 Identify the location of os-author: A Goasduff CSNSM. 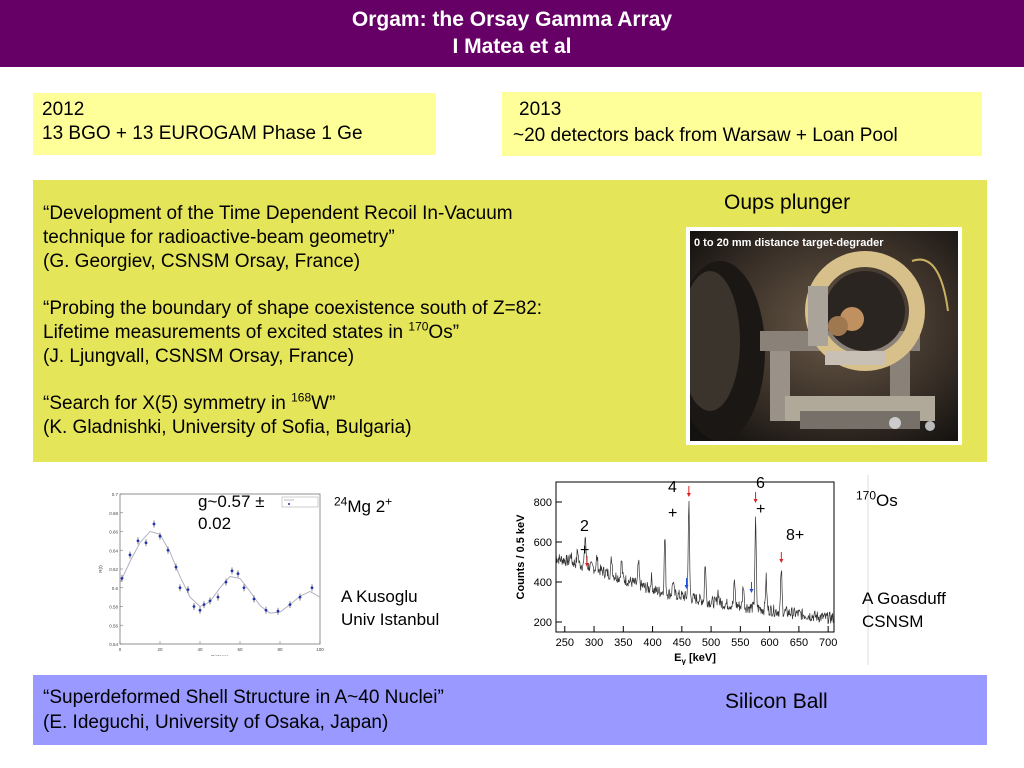
(904, 610).